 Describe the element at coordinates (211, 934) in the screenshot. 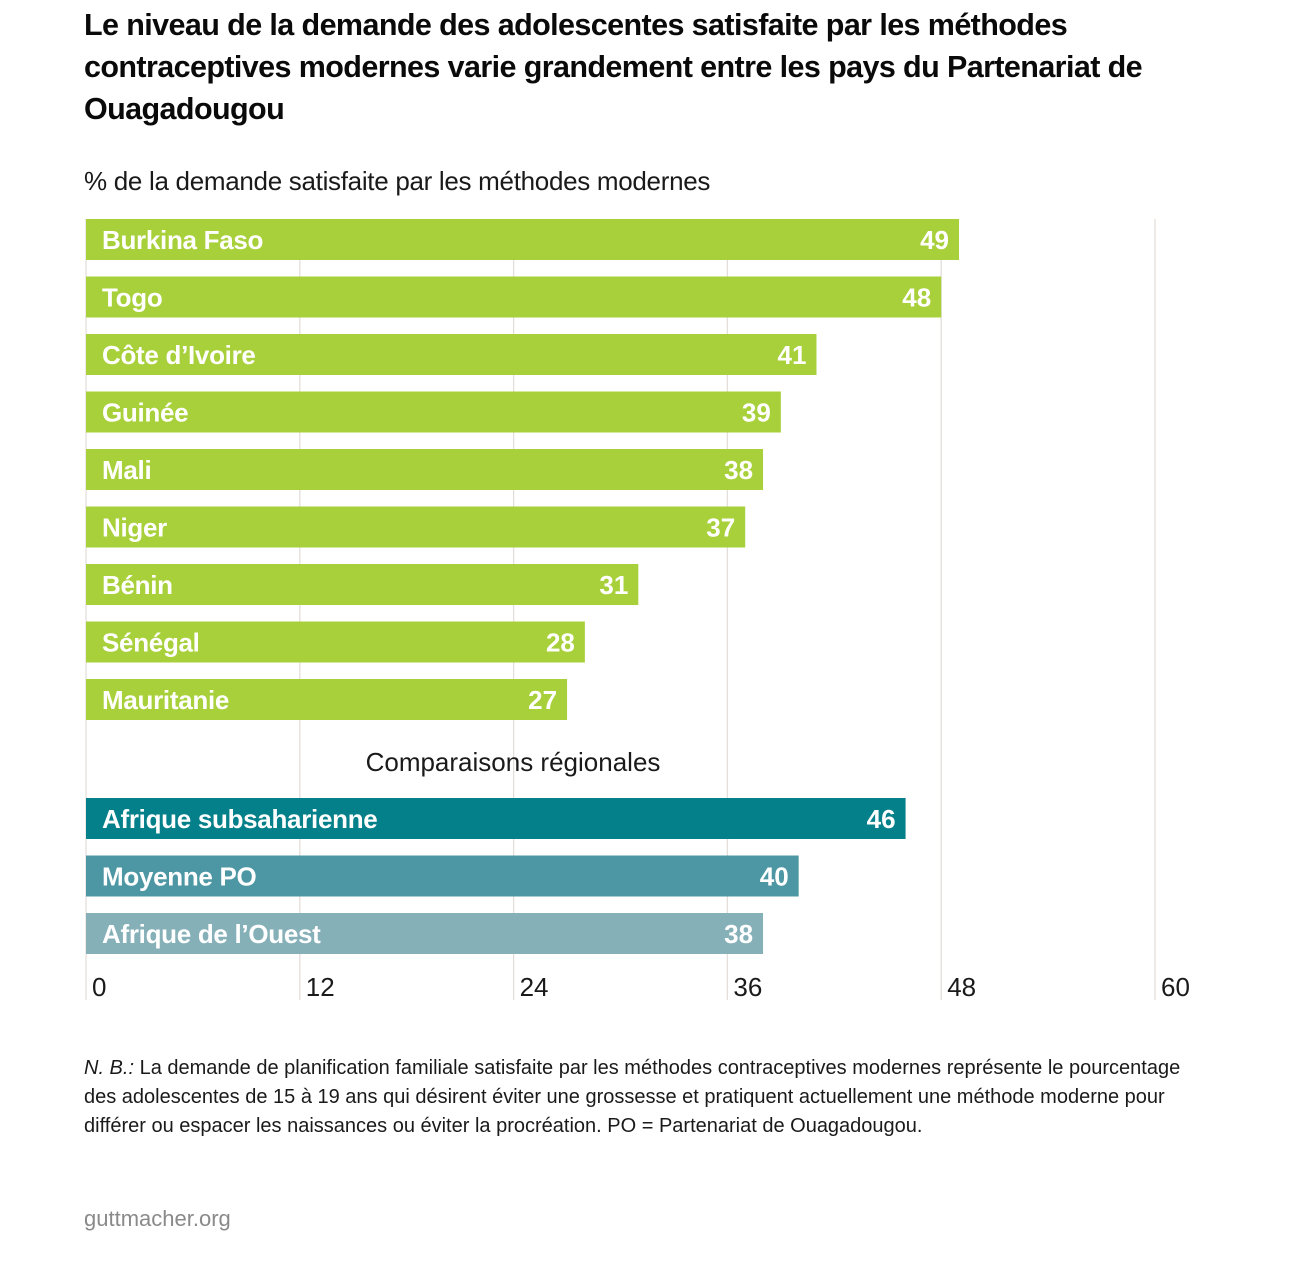

I see `bar-category-label: Afrique de l’Ouest` at that location.